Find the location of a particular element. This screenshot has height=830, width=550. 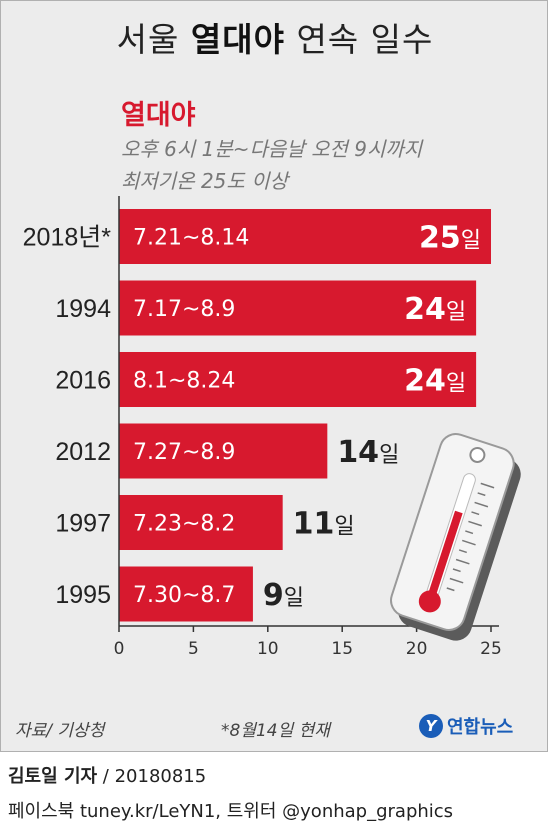

category-label-1: 1994 is located at coordinates (83, 309).